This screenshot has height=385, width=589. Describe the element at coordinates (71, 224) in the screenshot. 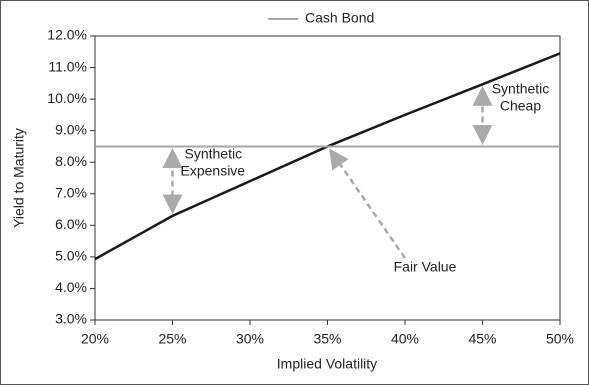

I see `y-tick-label: 6.0%` at that location.